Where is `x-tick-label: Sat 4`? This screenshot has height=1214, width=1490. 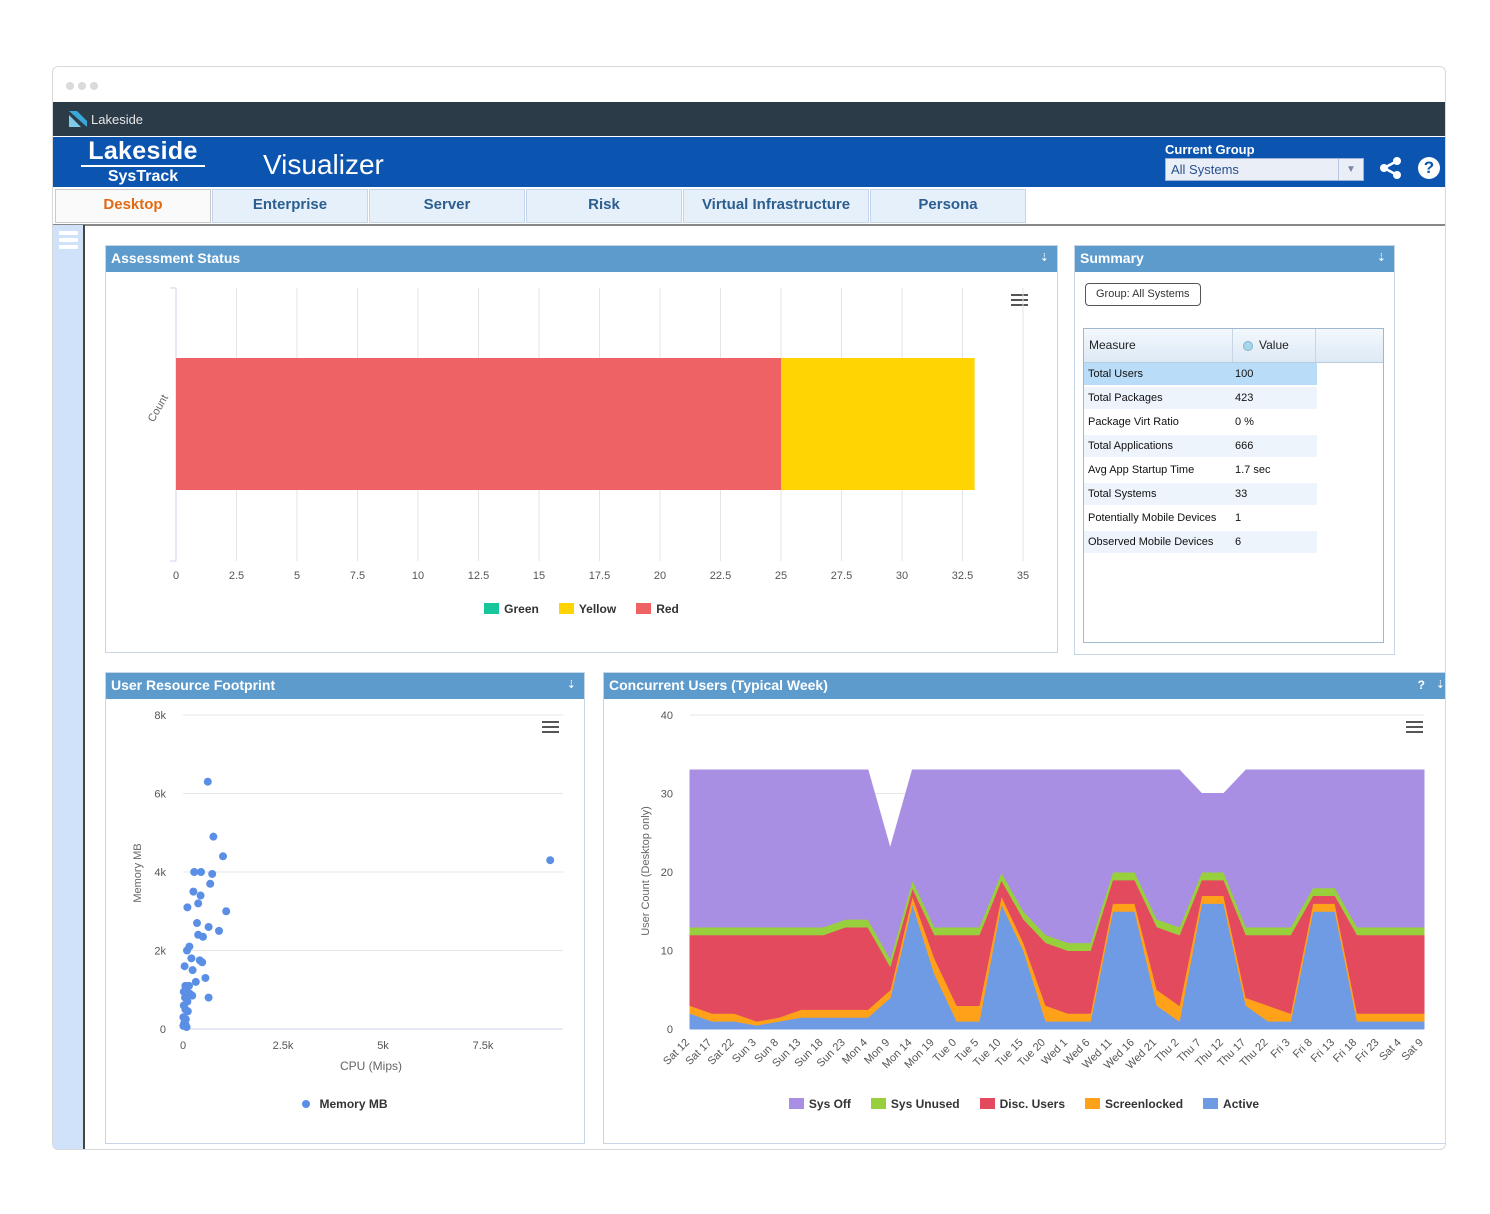 x-tick-label: Sat 4 is located at coordinates (1390, 1050).